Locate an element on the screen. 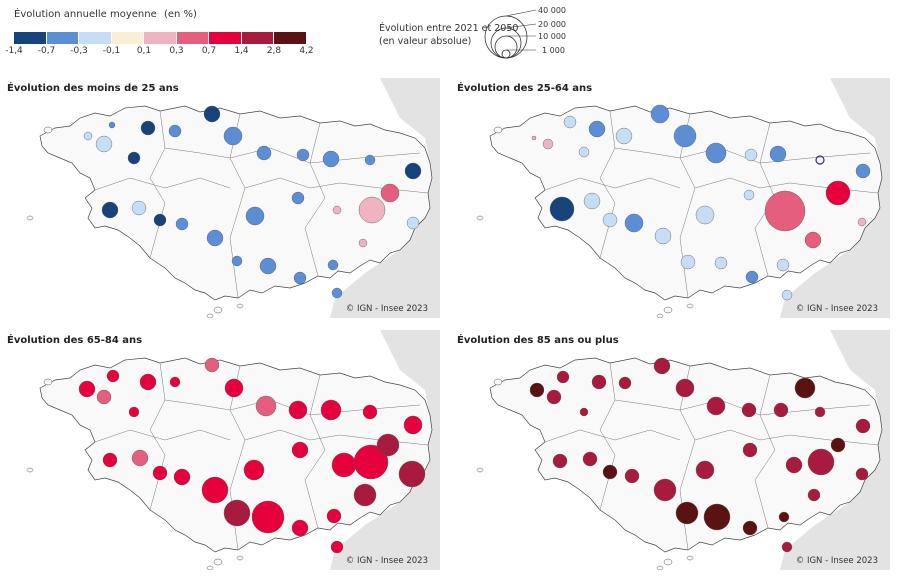  legend-tick-label: 0,3 is located at coordinates (176, 51).